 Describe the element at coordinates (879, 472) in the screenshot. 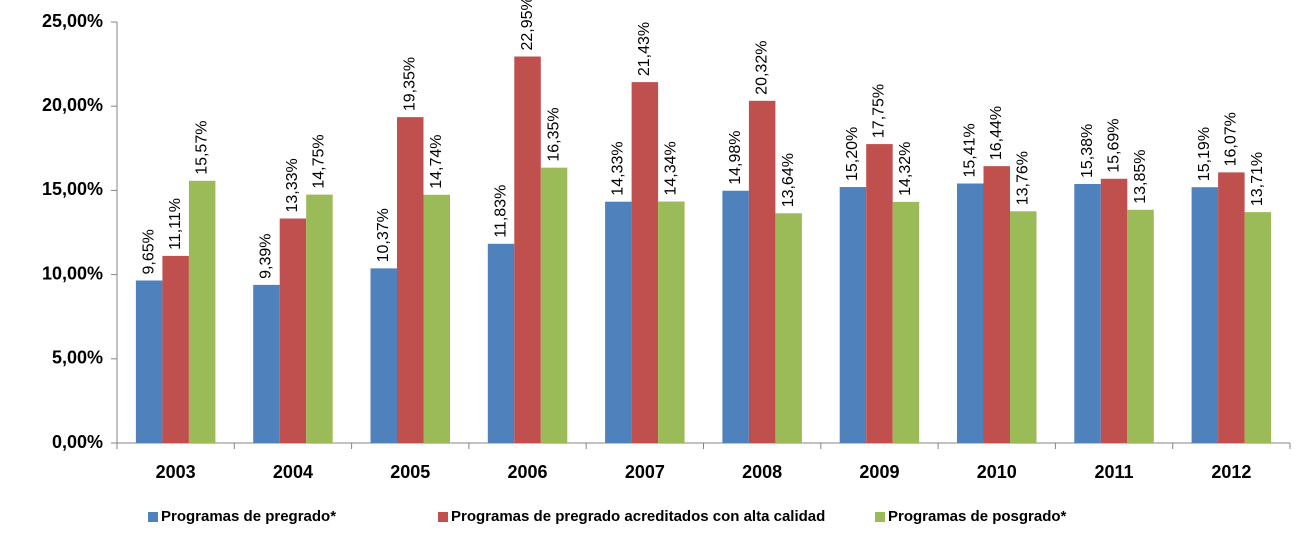

I see `x-tick-label: 2009` at that location.